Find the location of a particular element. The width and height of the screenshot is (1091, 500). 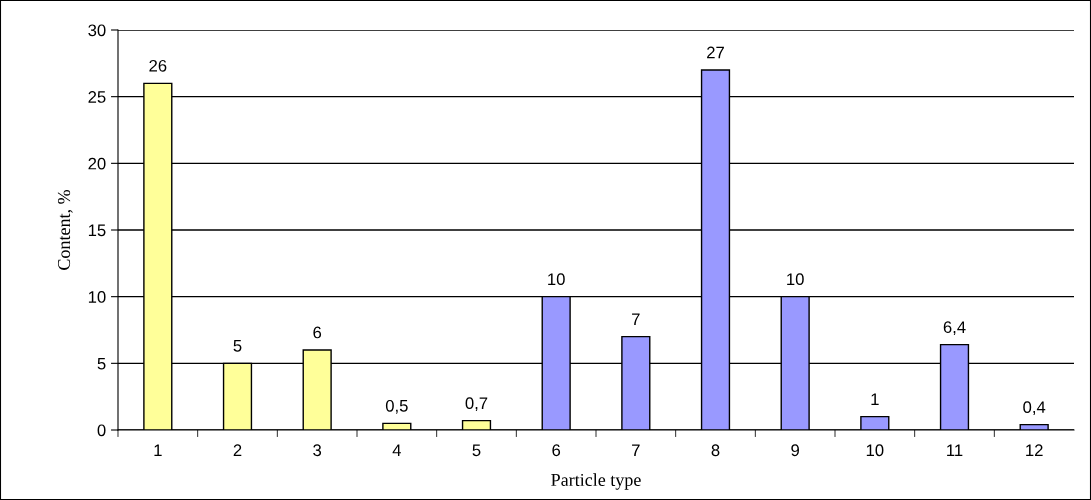

data-label: 0,5 is located at coordinates (396, 406).